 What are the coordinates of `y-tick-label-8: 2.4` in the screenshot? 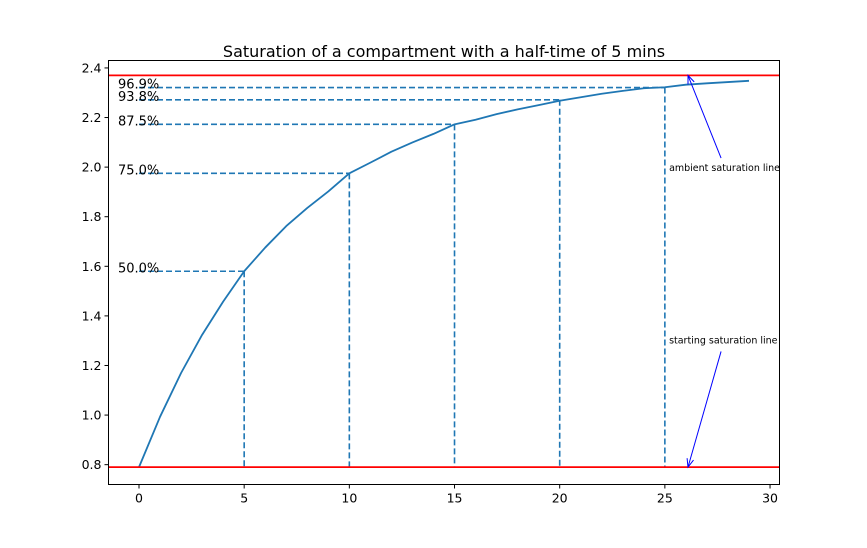 It's located at (92, 67).